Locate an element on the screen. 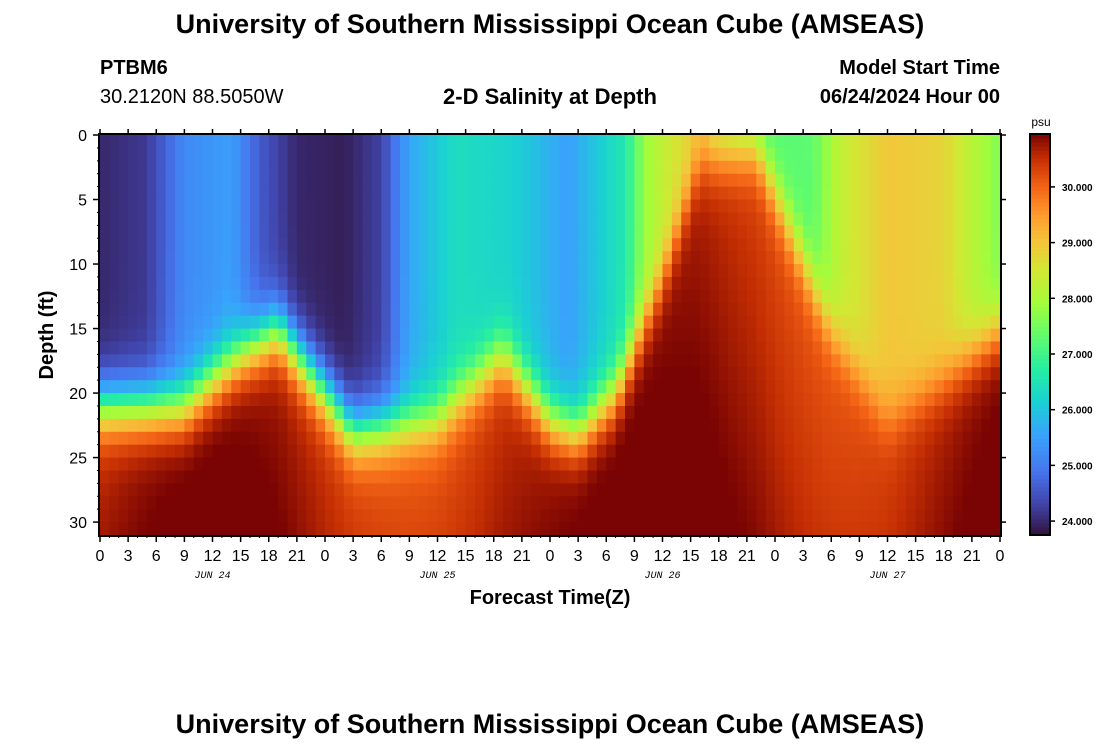 The image size is (1100, 750). colorbar-tick-label: 26.000 is located at coordinates (1077, 411).